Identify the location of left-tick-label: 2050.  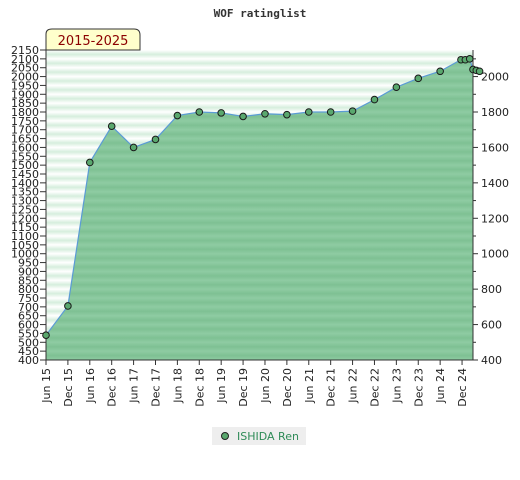
(25, 68).